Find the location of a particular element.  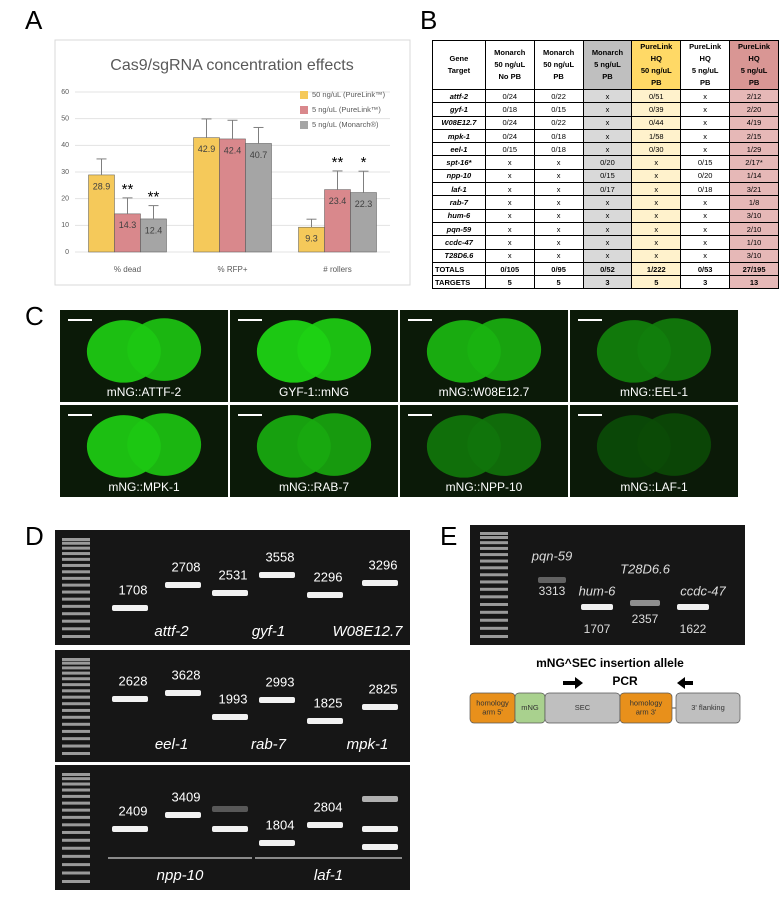

table-cell: 3/10 is located at coordinates (754, 215).